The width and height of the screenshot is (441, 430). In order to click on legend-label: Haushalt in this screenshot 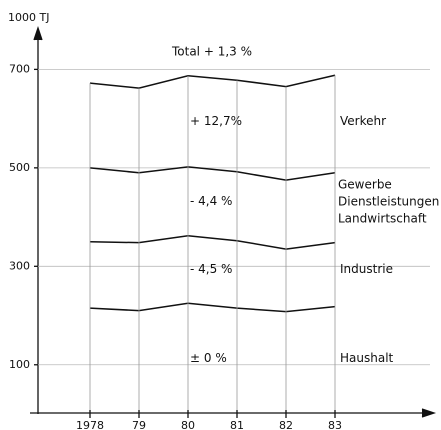, I will do `click(367, 358)`.